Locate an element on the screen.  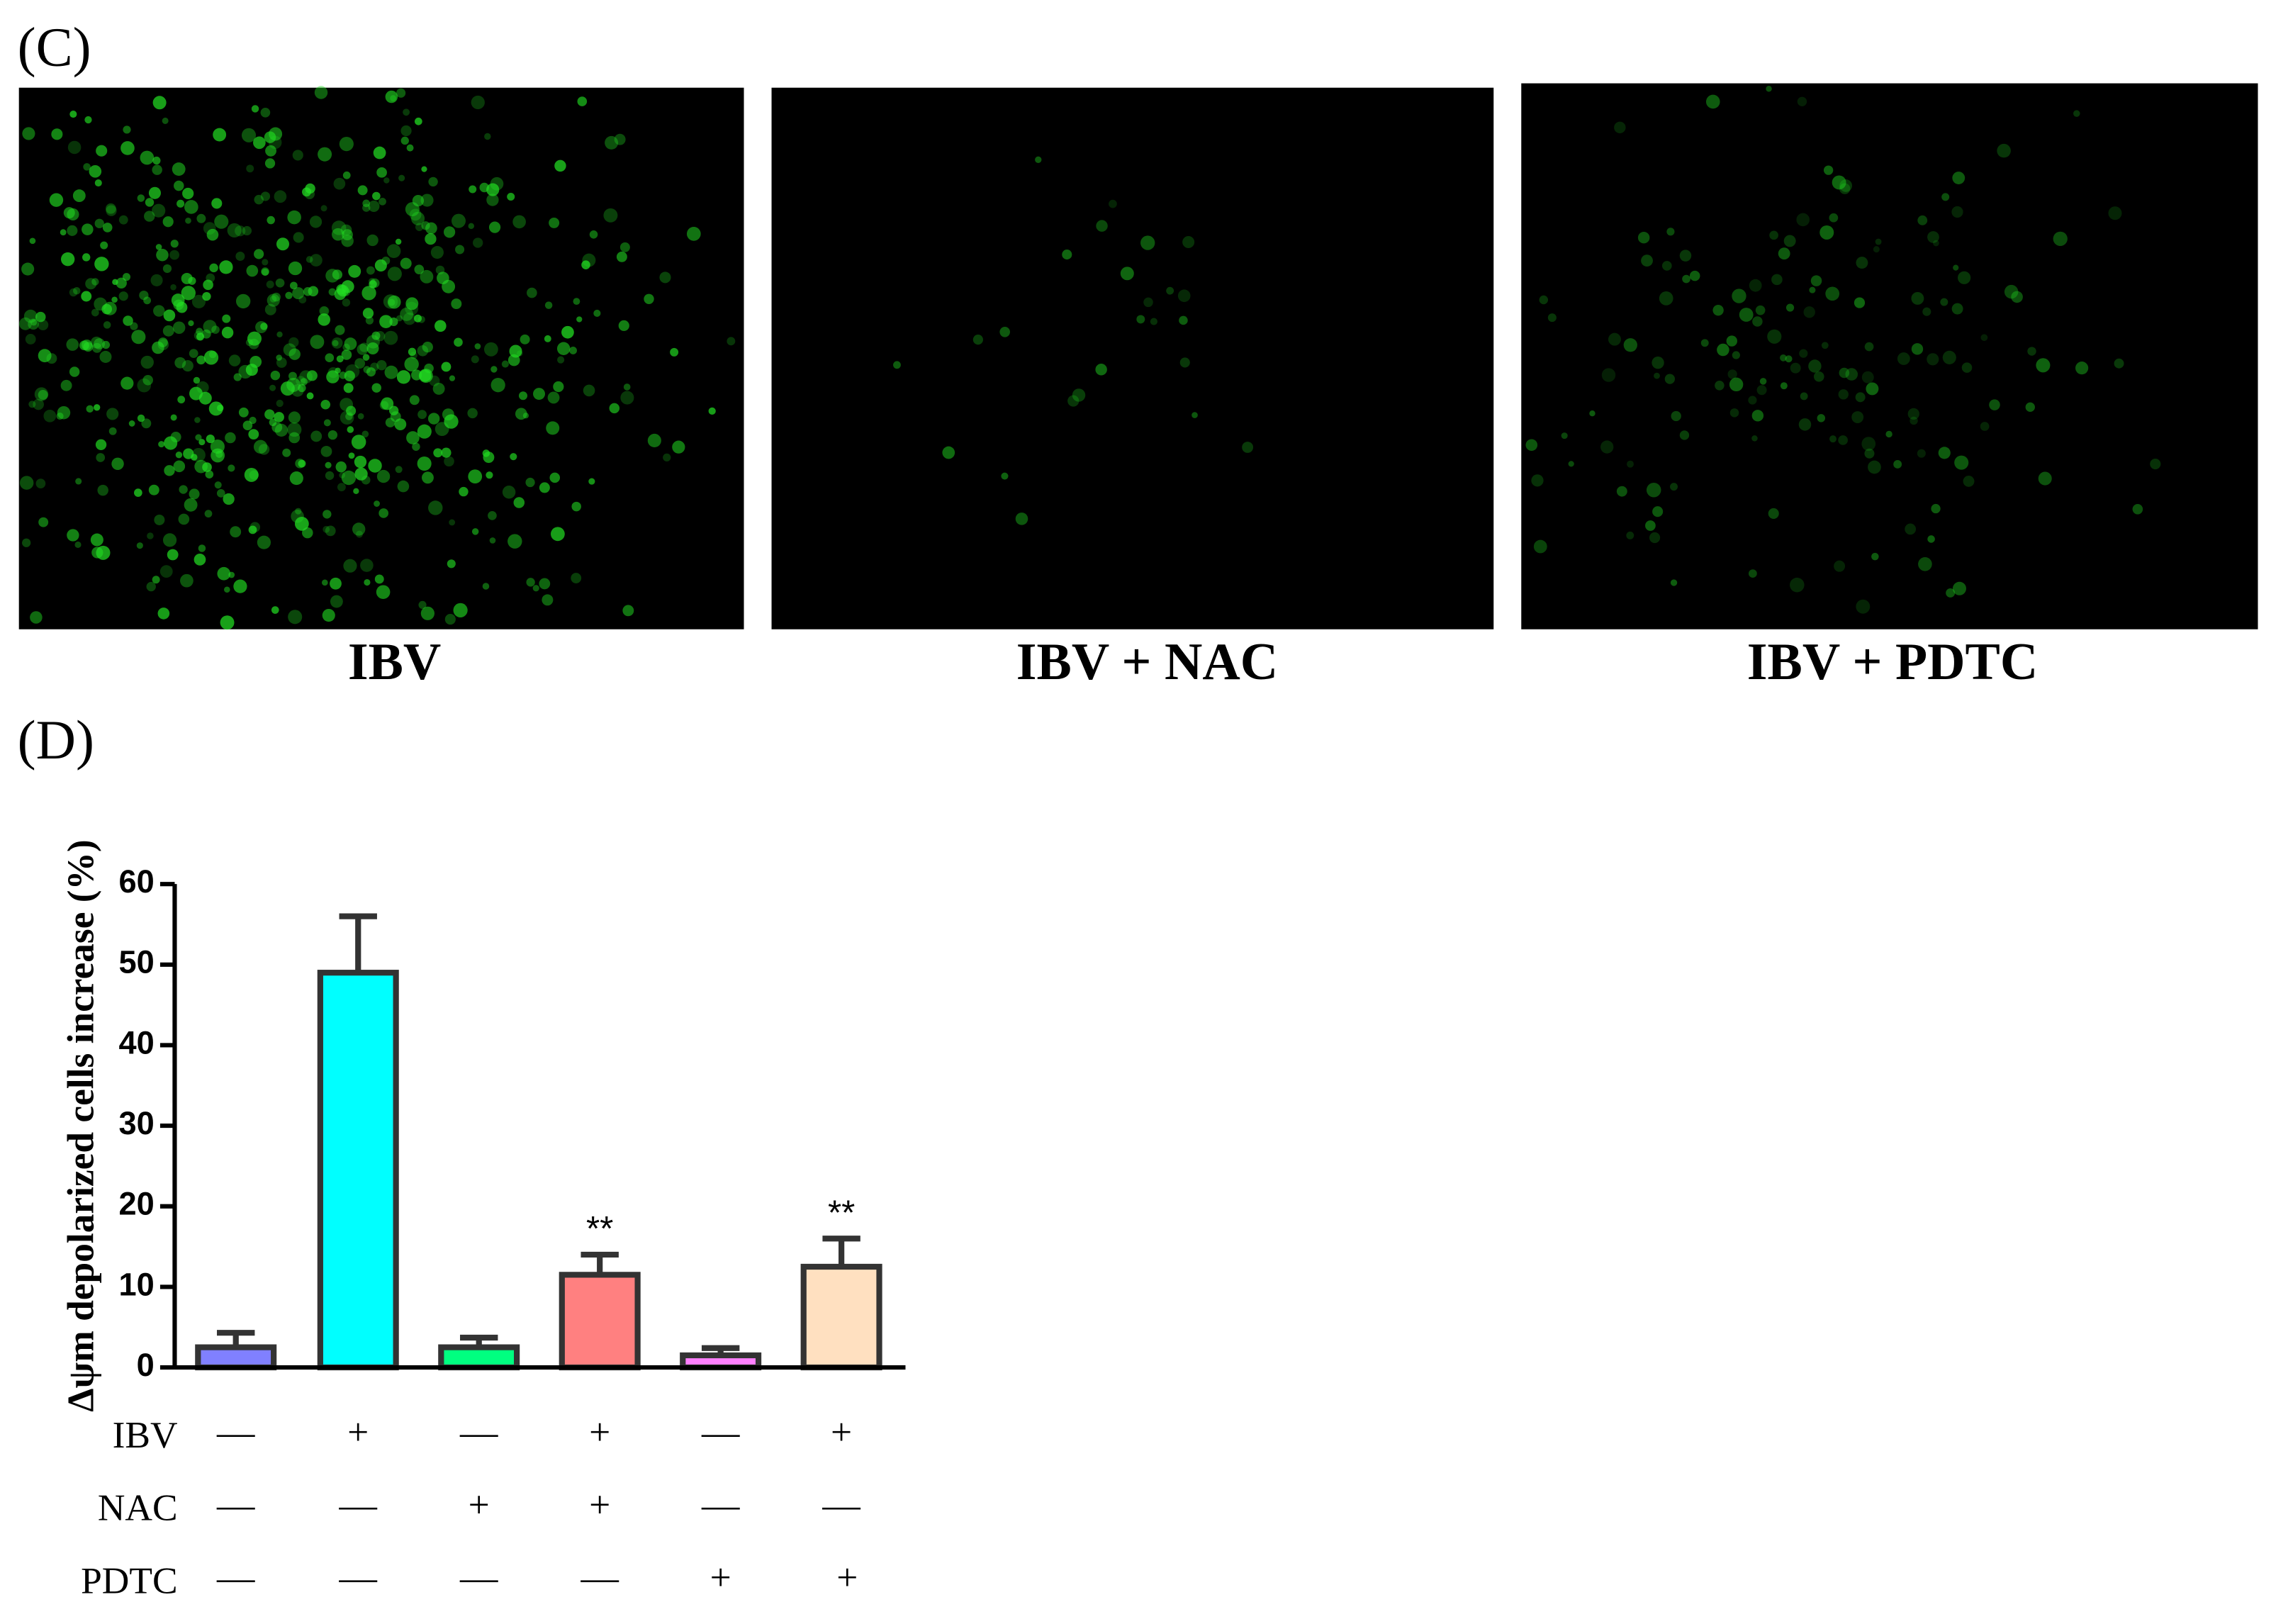
y-tick-label: 40 is located at coordinates (136, 1042).